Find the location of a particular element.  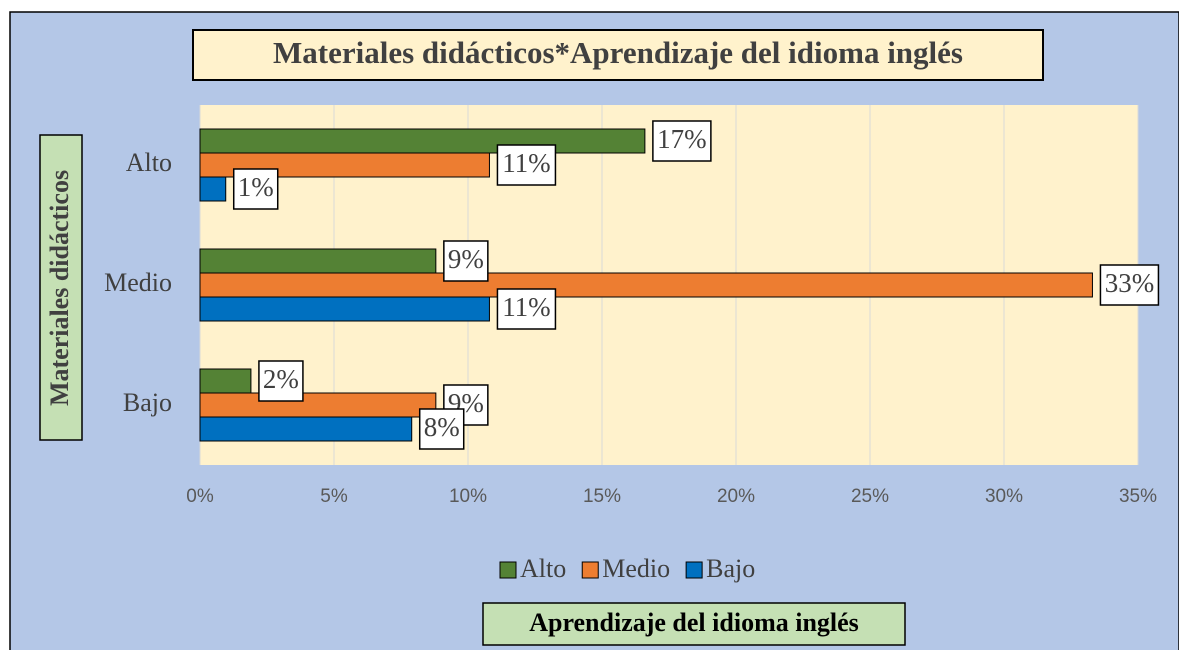

data-label: 8% is located at coordinates (442, 427).